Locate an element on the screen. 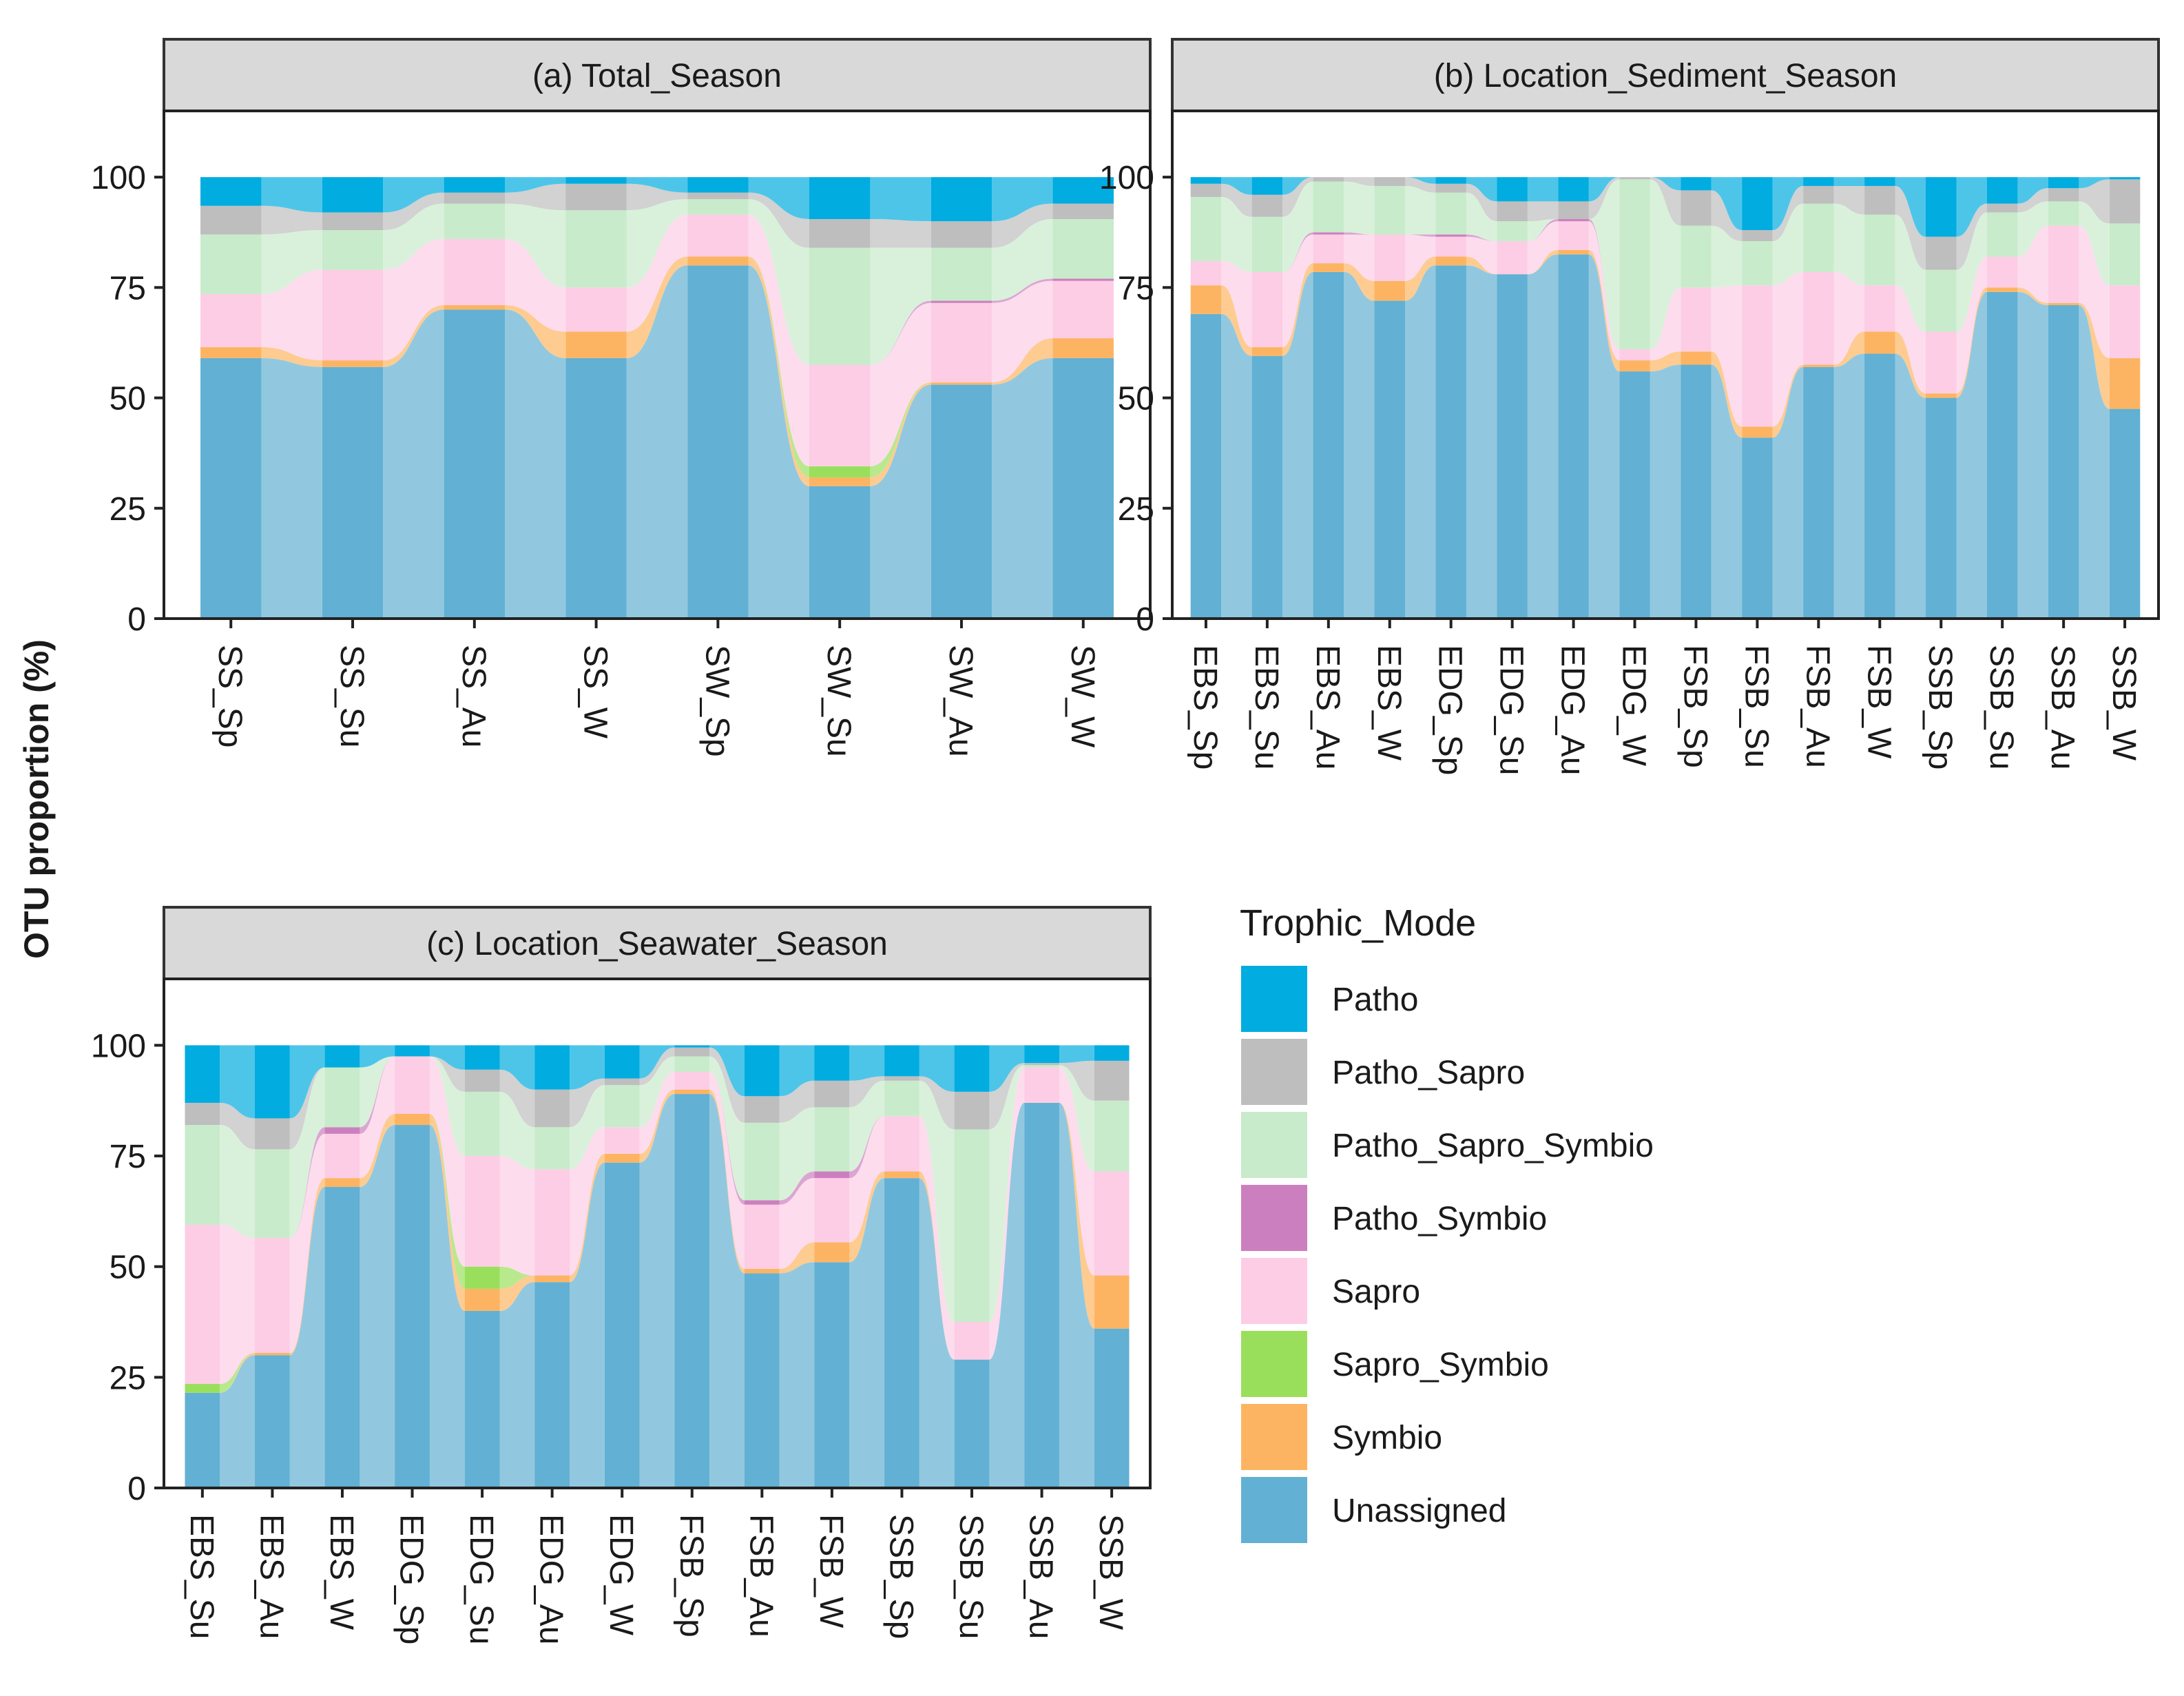 The width and height of the screenshot is (2184, 1696). x-tick-label: SS_Au is located at coordinates (473, 696).